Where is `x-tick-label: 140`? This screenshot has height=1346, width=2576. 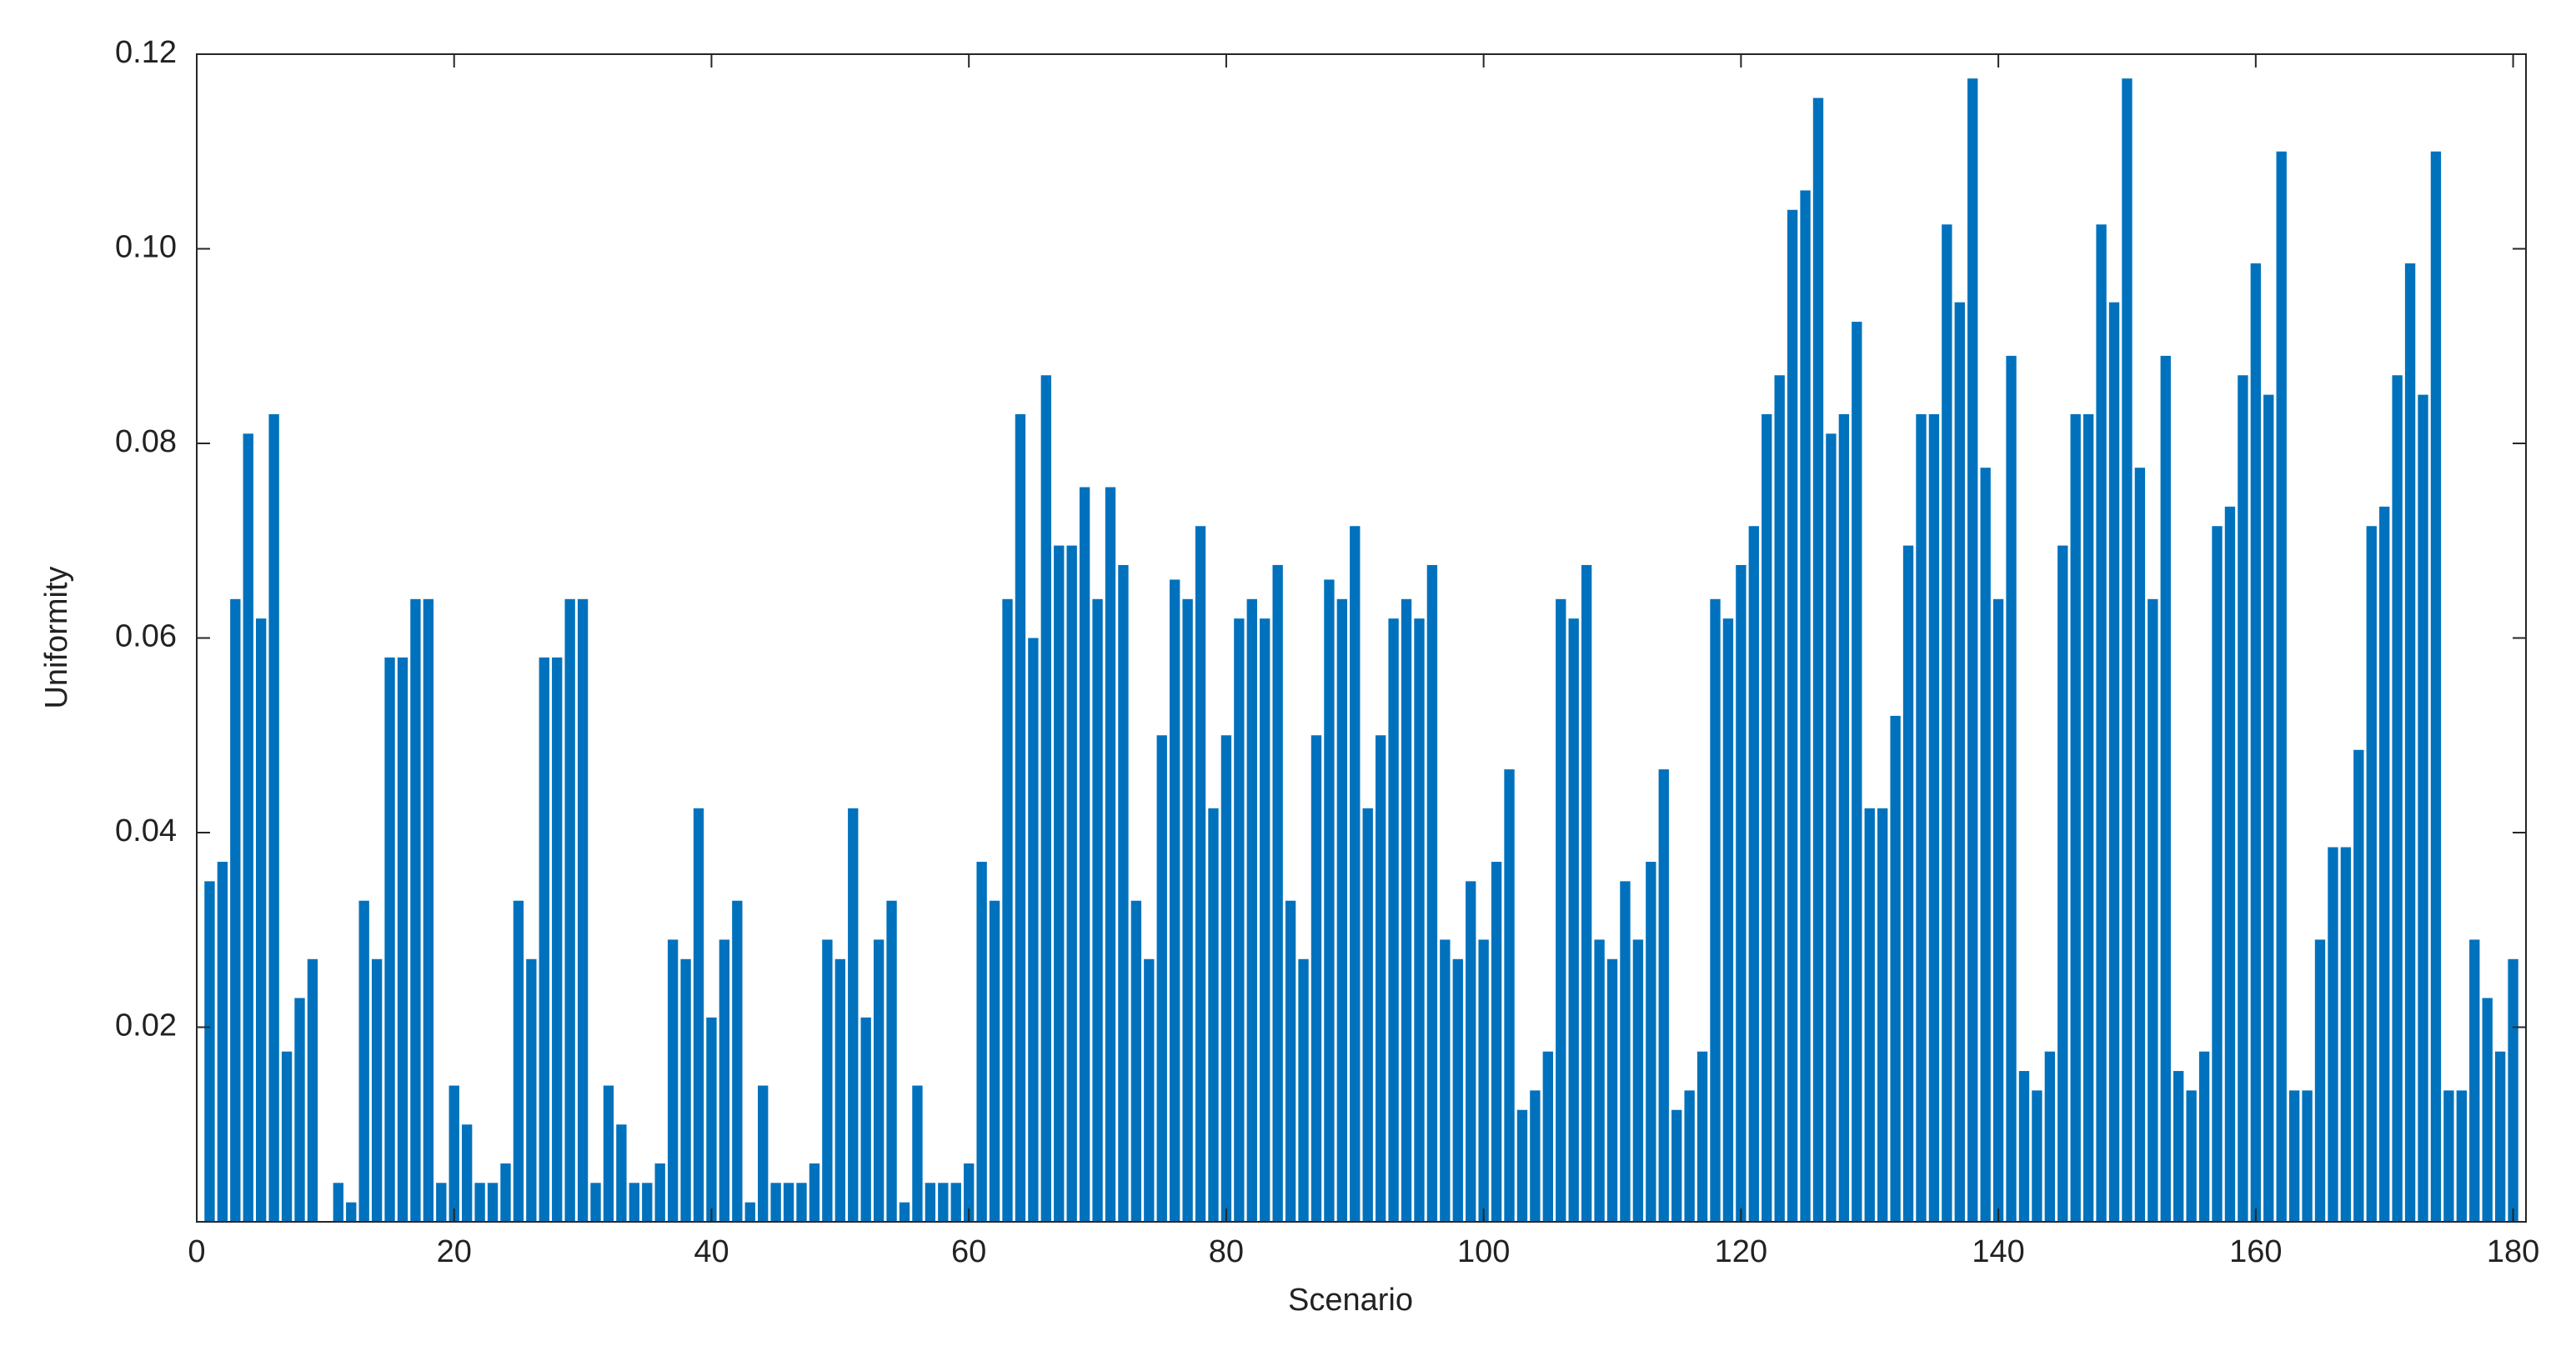 x-tick-label: 140 is located at coordinates (1998, 1251).